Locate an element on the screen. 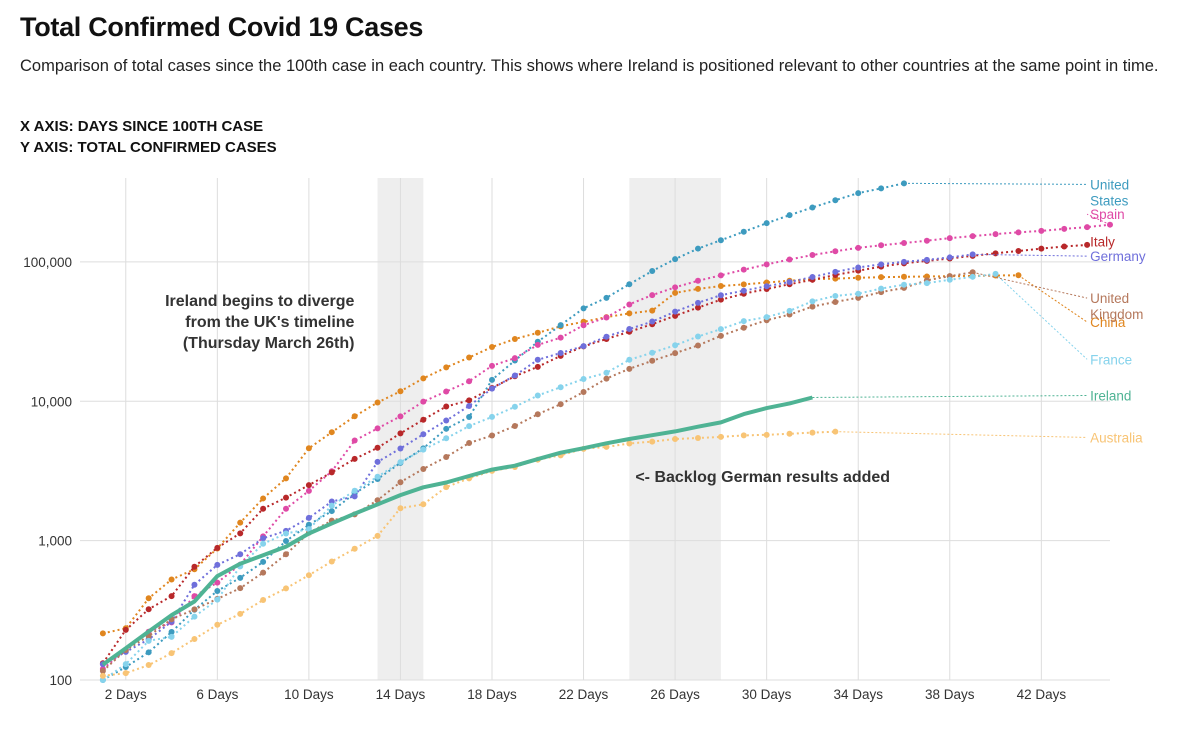 Image resolution: width=1200 pixels, height=732 pixels. series-label: Spain is located at coordinates (1107, 214).